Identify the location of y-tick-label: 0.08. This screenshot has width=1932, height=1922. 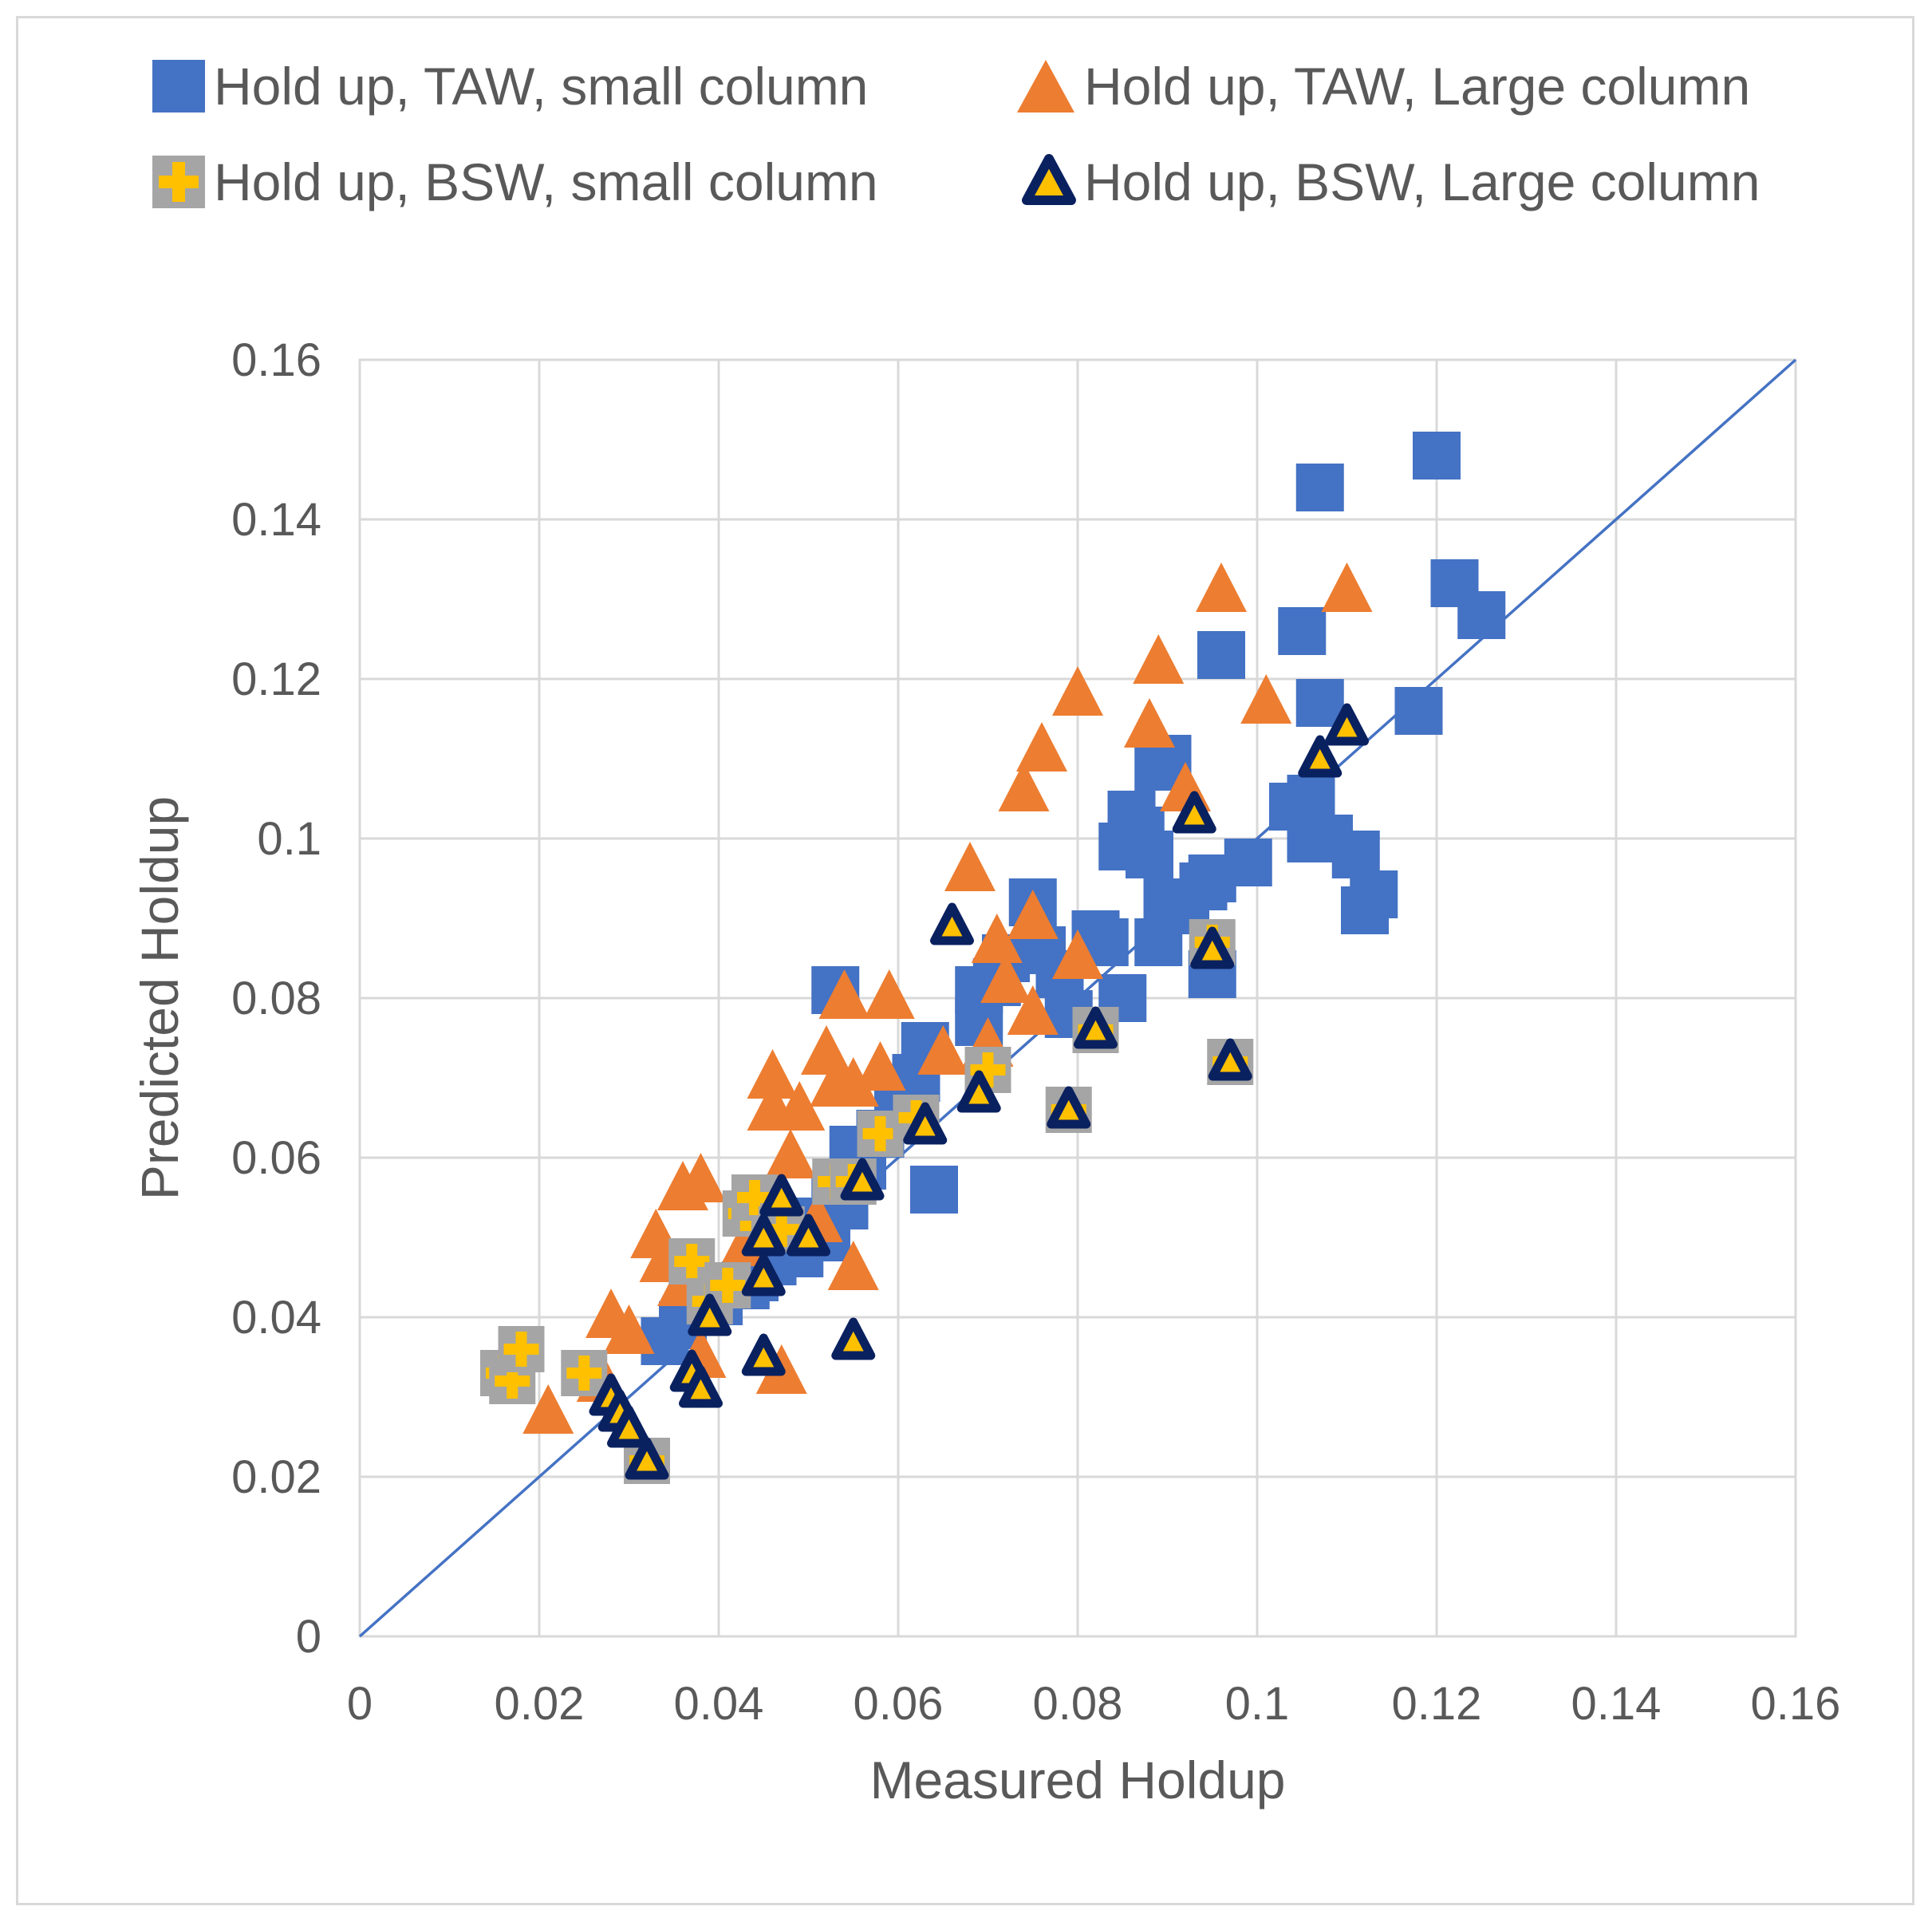
(276, 998).